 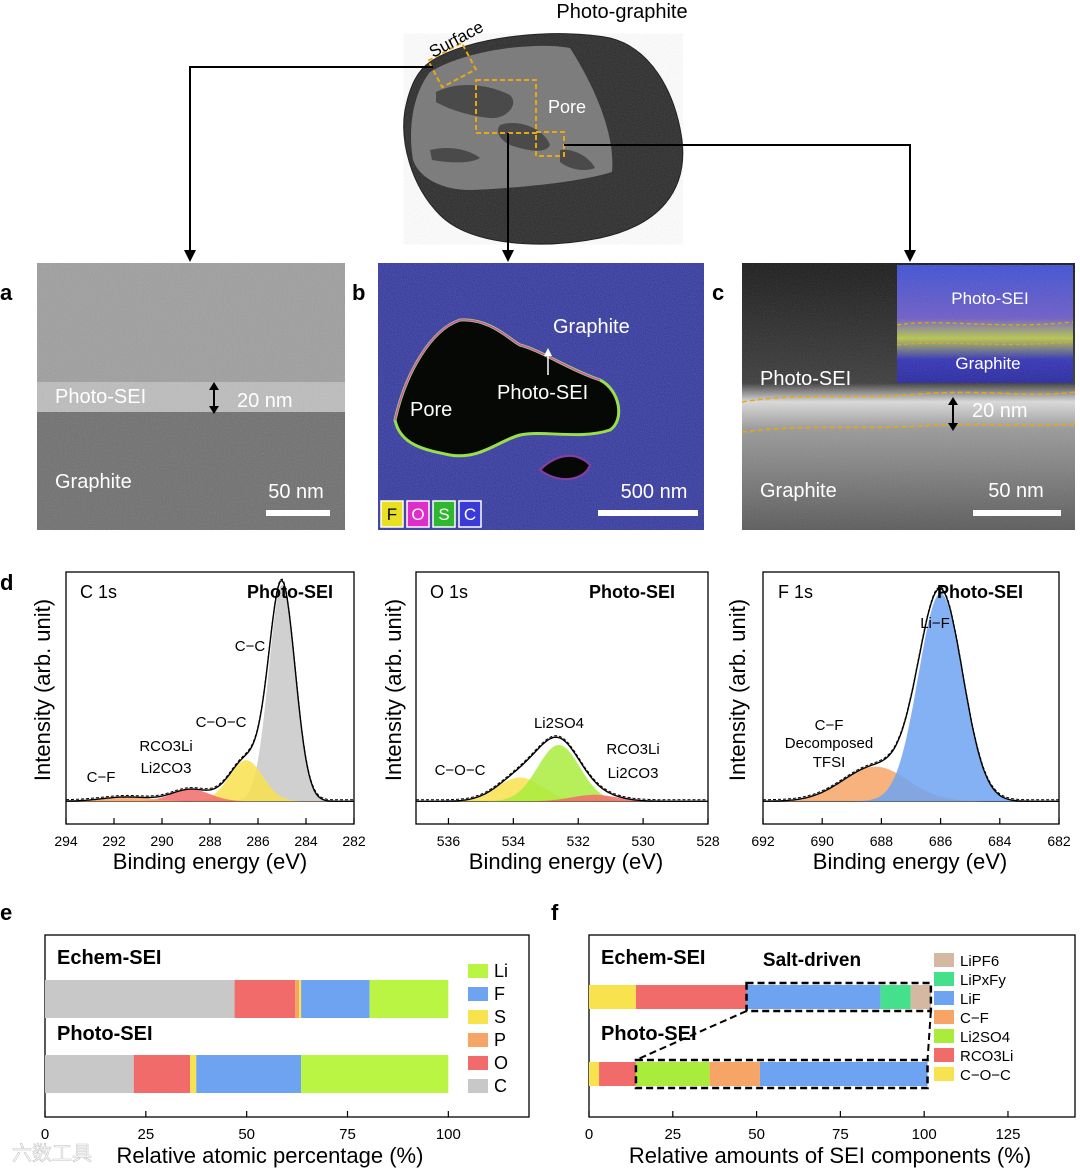 What do you see at coordinates (589, 1134) in the screenshot?
I see `x-tick-label: 0` at bounding box center [589, 1134].